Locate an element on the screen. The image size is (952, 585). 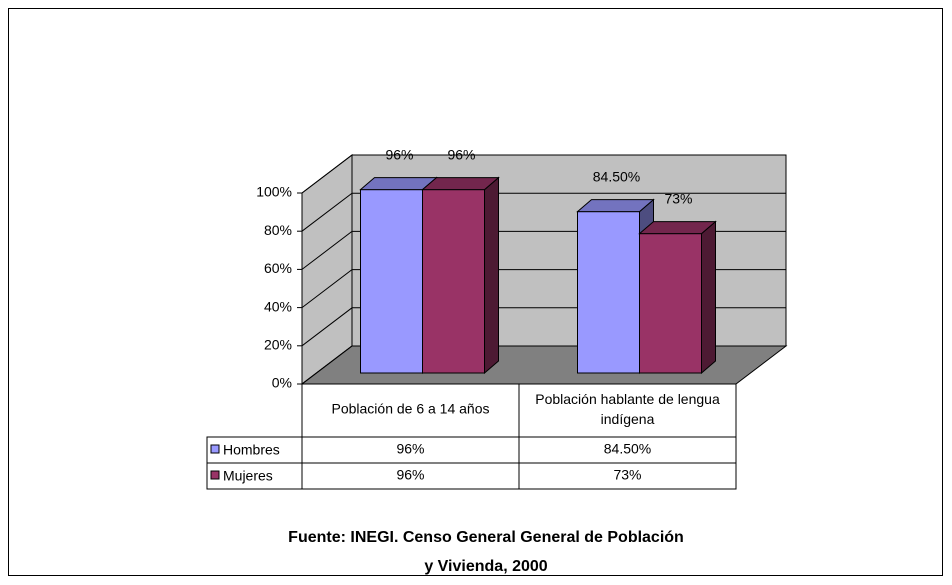
y-tick-label: 60% is located at coordinates (278, 268).